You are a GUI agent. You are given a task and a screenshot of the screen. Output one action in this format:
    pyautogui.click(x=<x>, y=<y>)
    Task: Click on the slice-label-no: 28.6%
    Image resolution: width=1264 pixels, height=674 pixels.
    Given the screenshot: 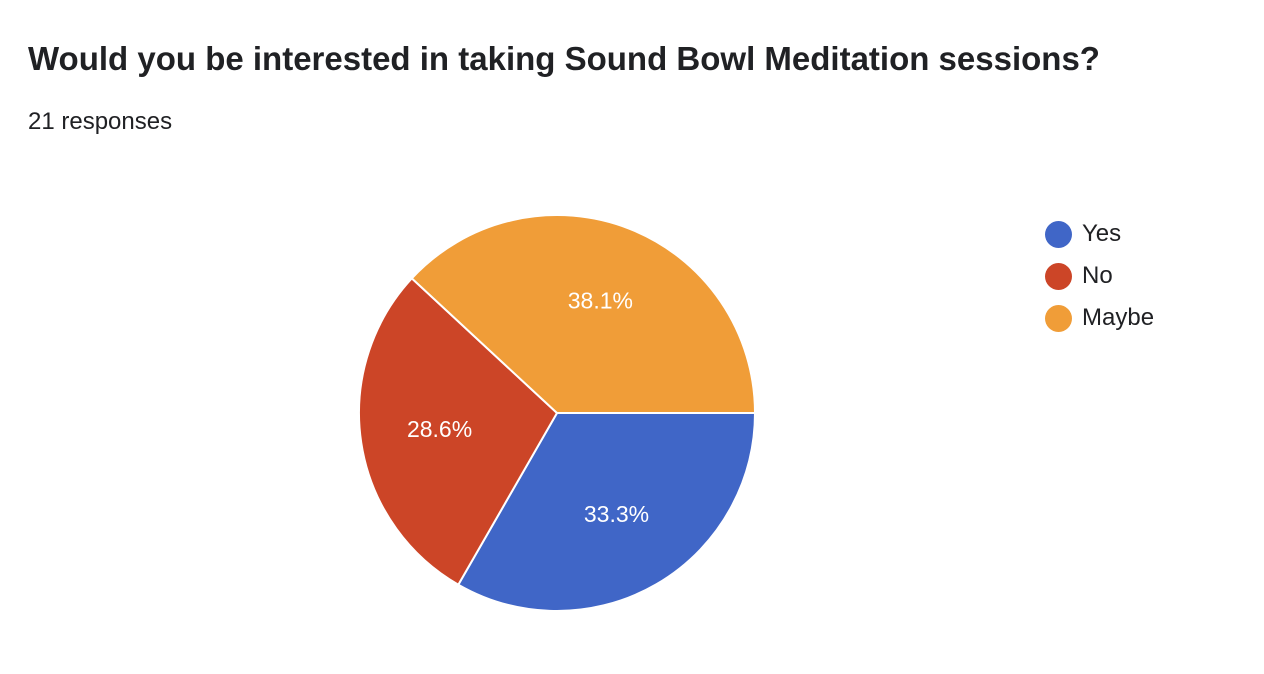 What is the action you would take?
    pyautogui.click(x=439, y=429)
    